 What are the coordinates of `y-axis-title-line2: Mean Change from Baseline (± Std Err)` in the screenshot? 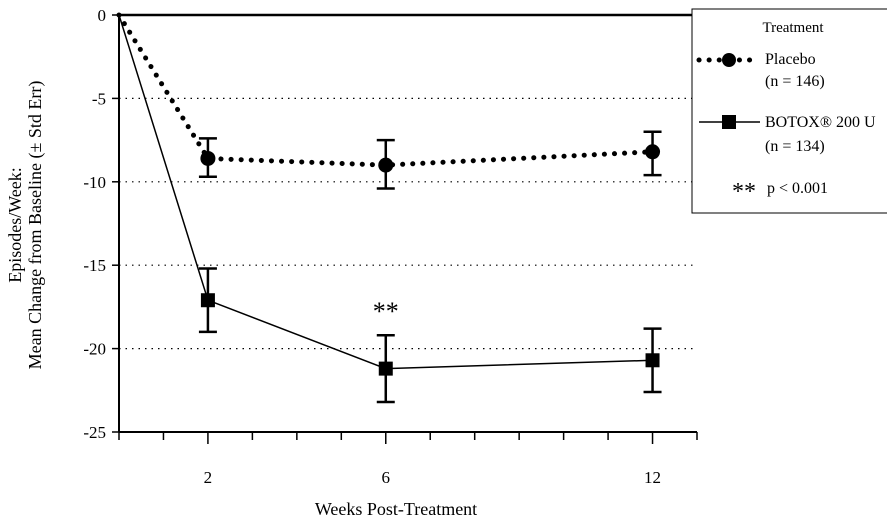 It's located at (35, 225).